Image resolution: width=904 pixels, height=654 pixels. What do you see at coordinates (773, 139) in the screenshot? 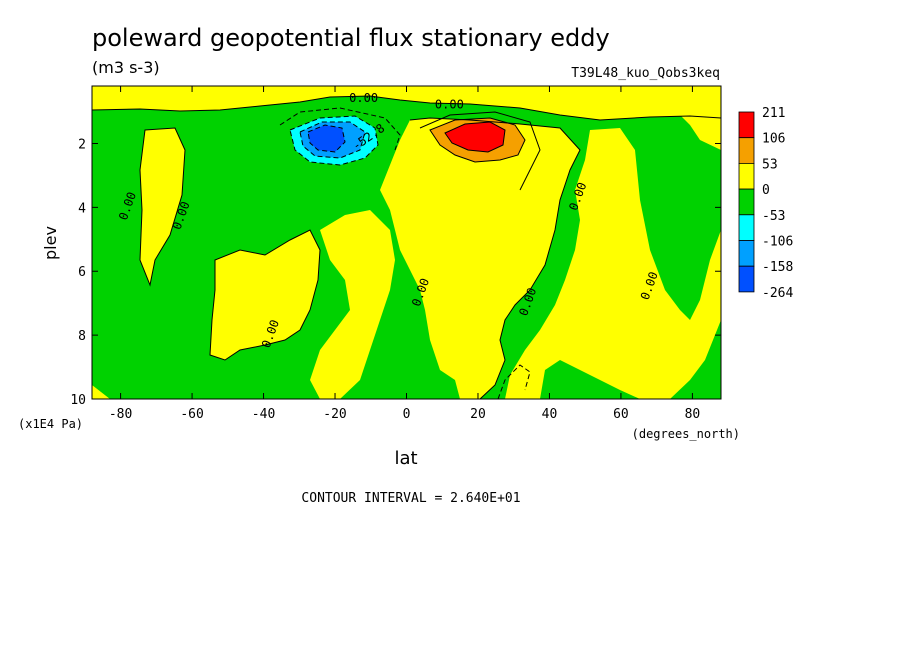
I see `colorbar-level-label: 106` at bounding box center [773, 139].